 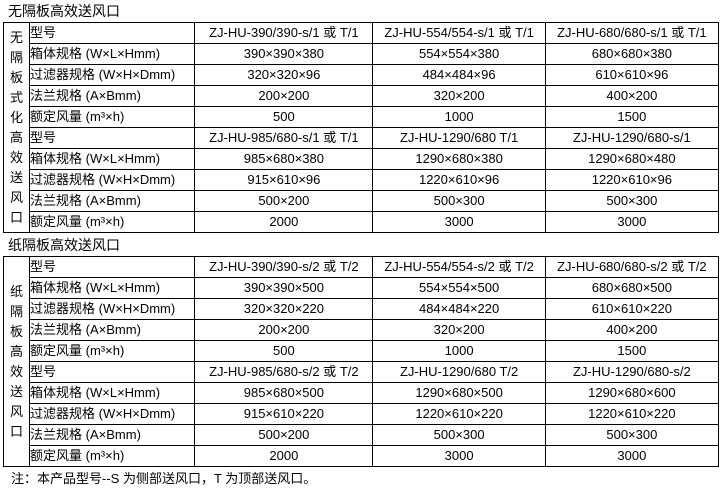 What do you see at coordinates (284, 180) in the screenshot?
I see `spec-cell: 915×610×96` at bounding box center [284, 180].